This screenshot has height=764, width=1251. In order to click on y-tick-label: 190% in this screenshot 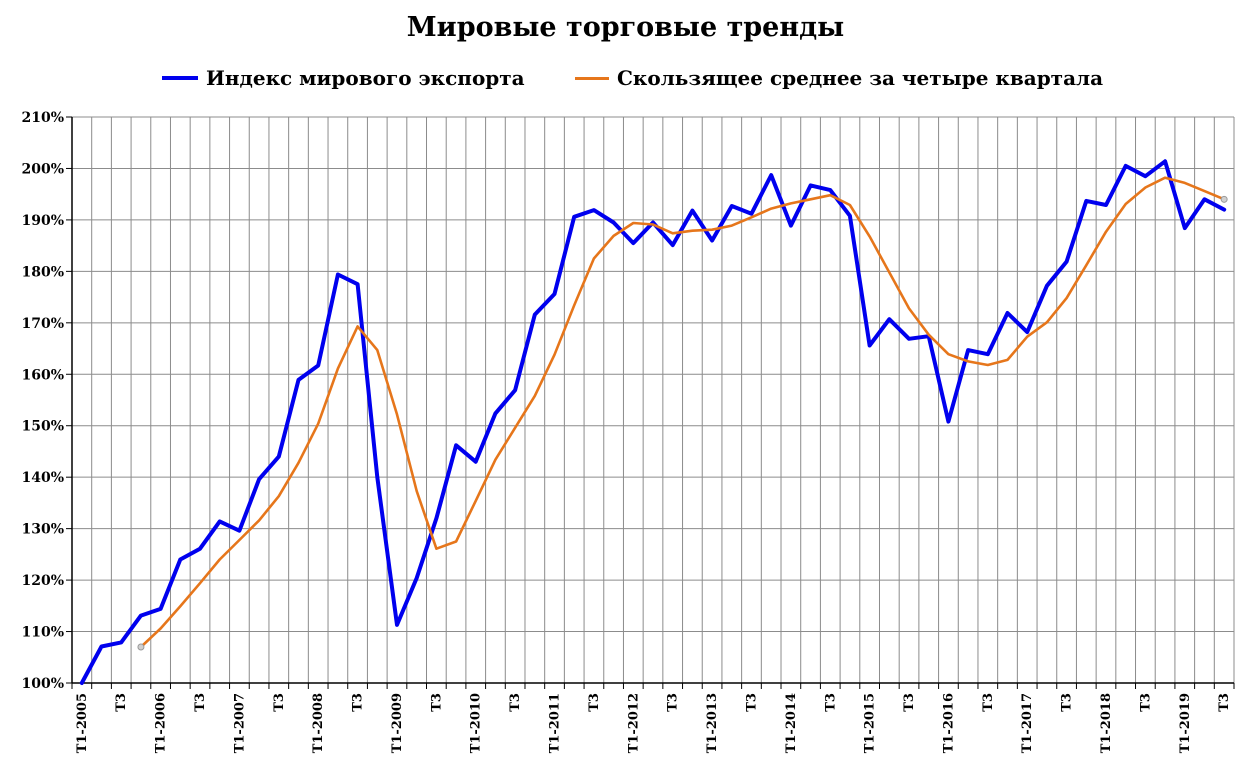, I will do `click(42, 221)`.